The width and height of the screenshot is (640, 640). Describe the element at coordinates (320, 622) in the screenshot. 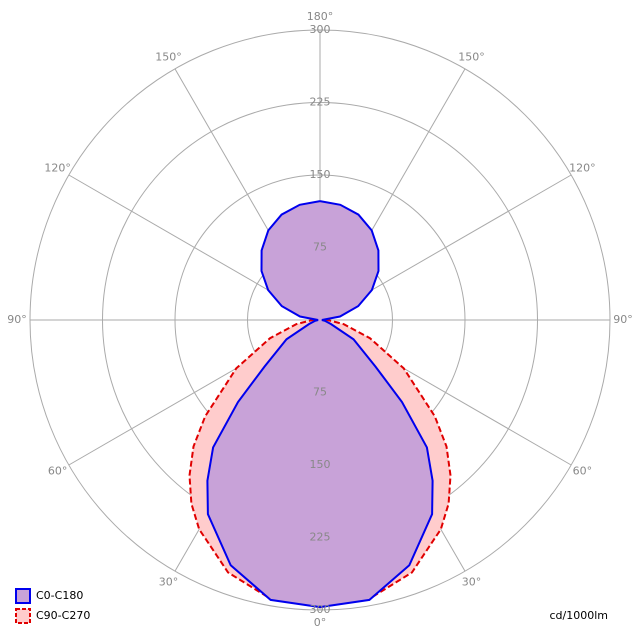

I see `angle-tick-label: 0°` at that location.